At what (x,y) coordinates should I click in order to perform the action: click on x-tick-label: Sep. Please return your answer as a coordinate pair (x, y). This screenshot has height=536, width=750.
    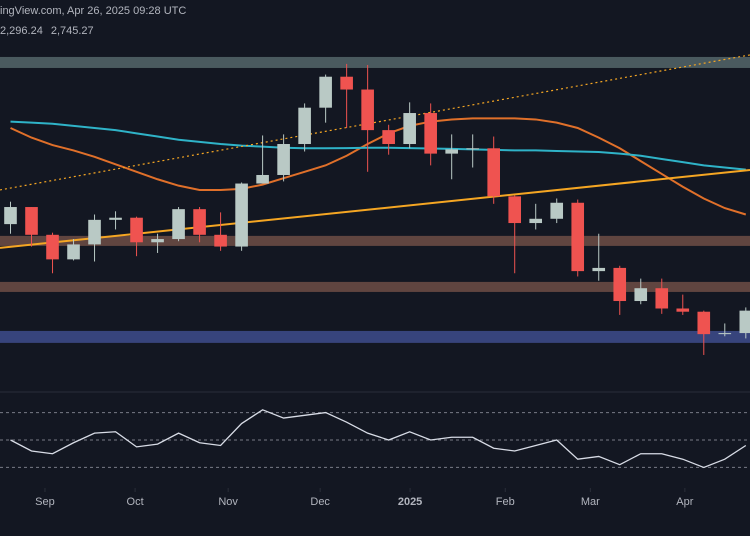
    Looking at the image, I should click on (45, 502).